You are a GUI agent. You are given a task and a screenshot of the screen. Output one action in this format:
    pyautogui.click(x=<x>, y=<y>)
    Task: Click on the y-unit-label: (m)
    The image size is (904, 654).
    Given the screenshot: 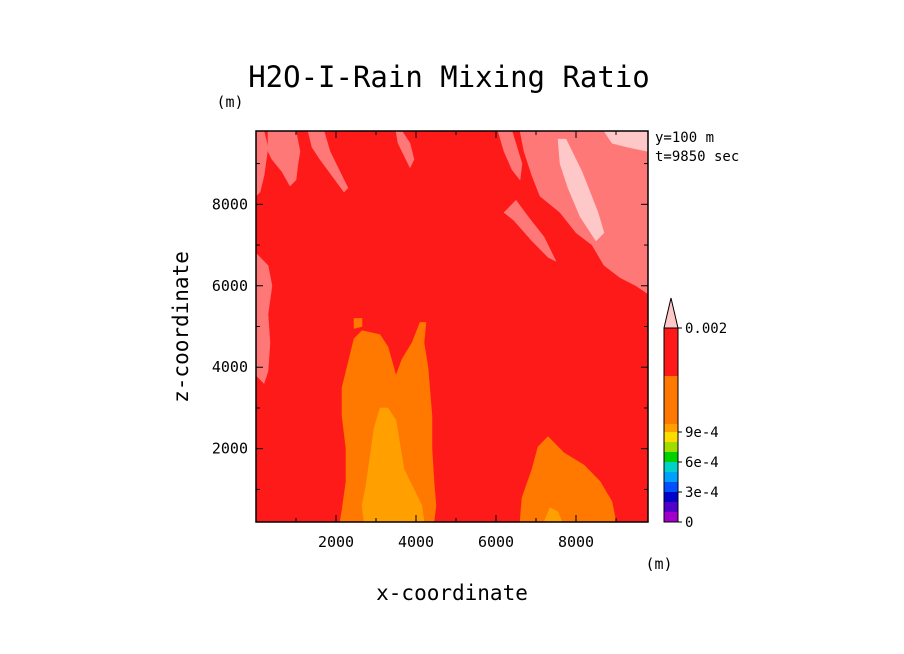 What is the action you would take?
    pyautogui.click(x=229, y=102)
    